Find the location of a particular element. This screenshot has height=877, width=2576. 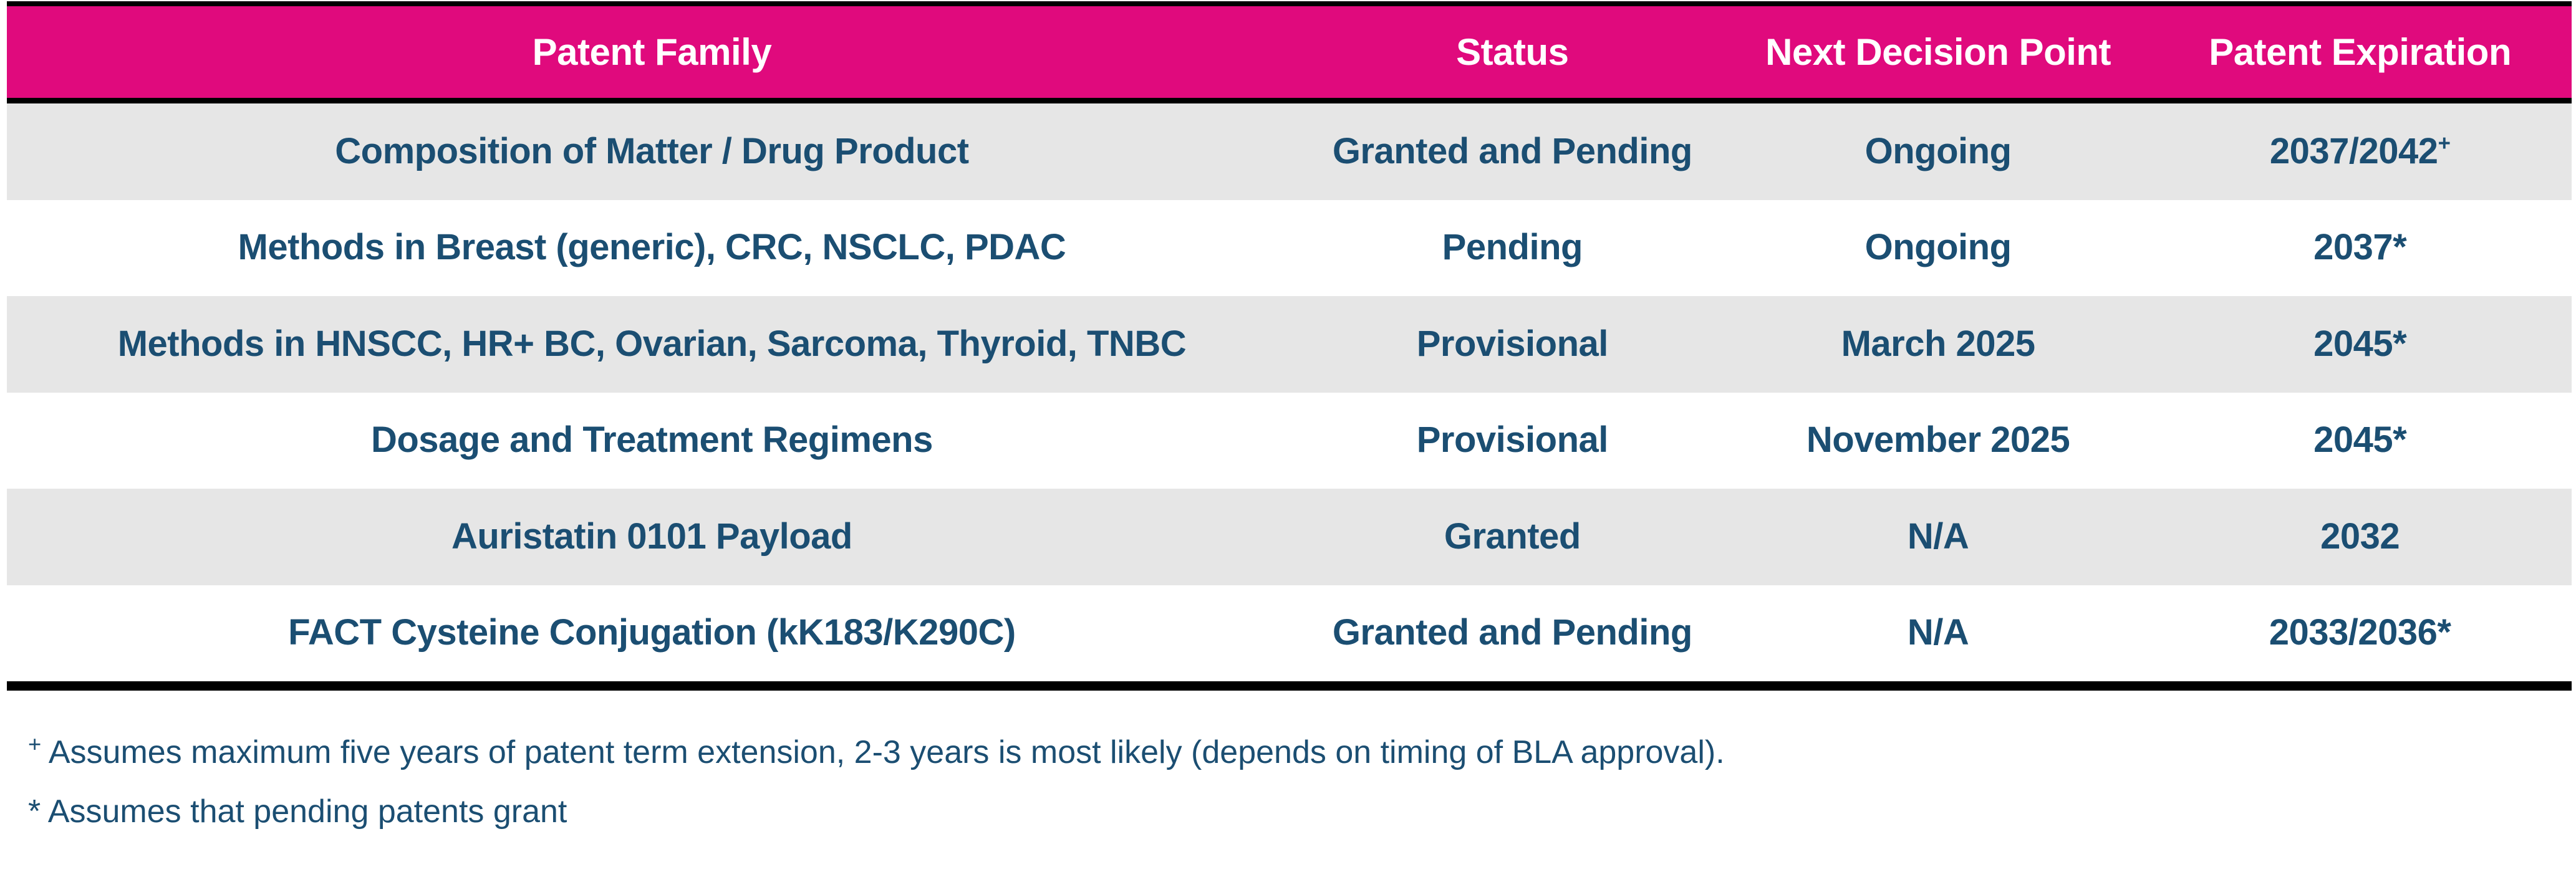

footnote-asterisk: * Assumes that pending patents grant is located at coordinates (1287, 811).